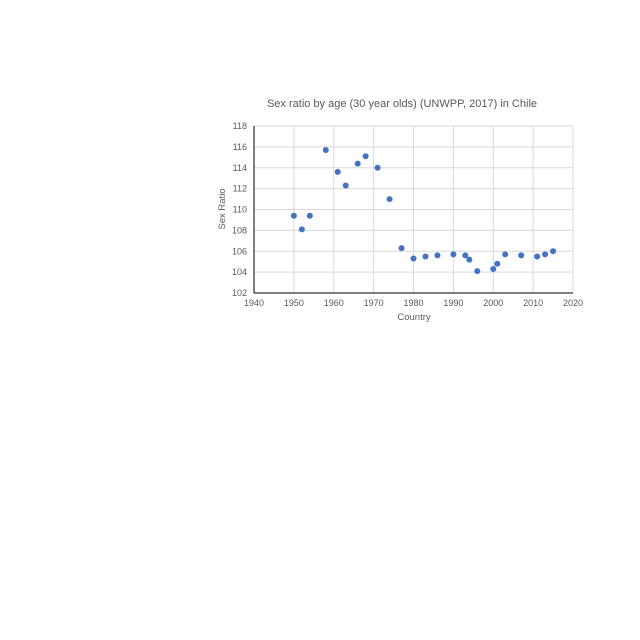 The height and width of the screenshot is (640, 640). Describe the element at coordinates (334, 303) in the screenshot. I see `x-tick-label: 1960` at that location.